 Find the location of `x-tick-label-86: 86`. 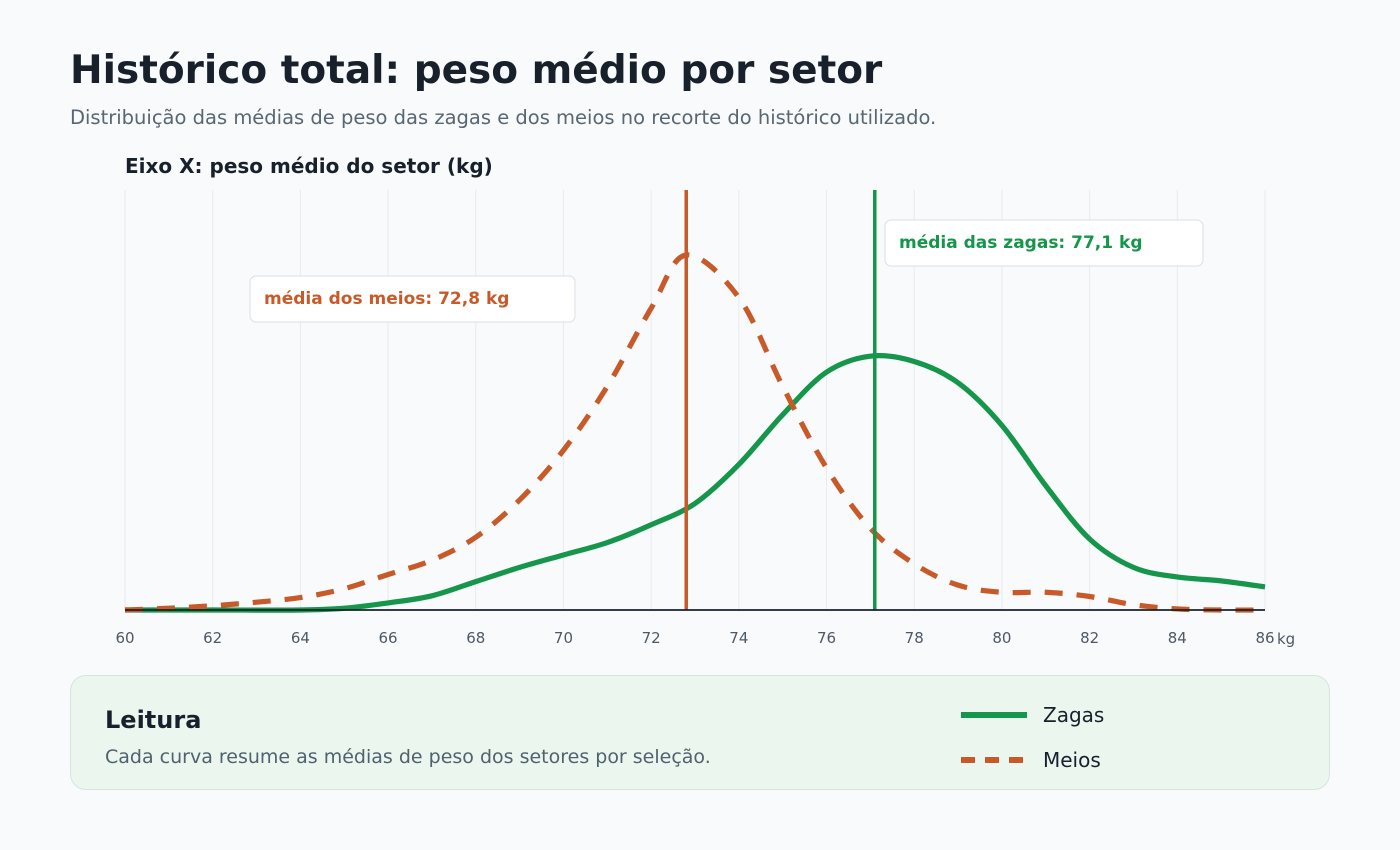

x-tick-label-86: 86 is located at coordinates (1264, 638).